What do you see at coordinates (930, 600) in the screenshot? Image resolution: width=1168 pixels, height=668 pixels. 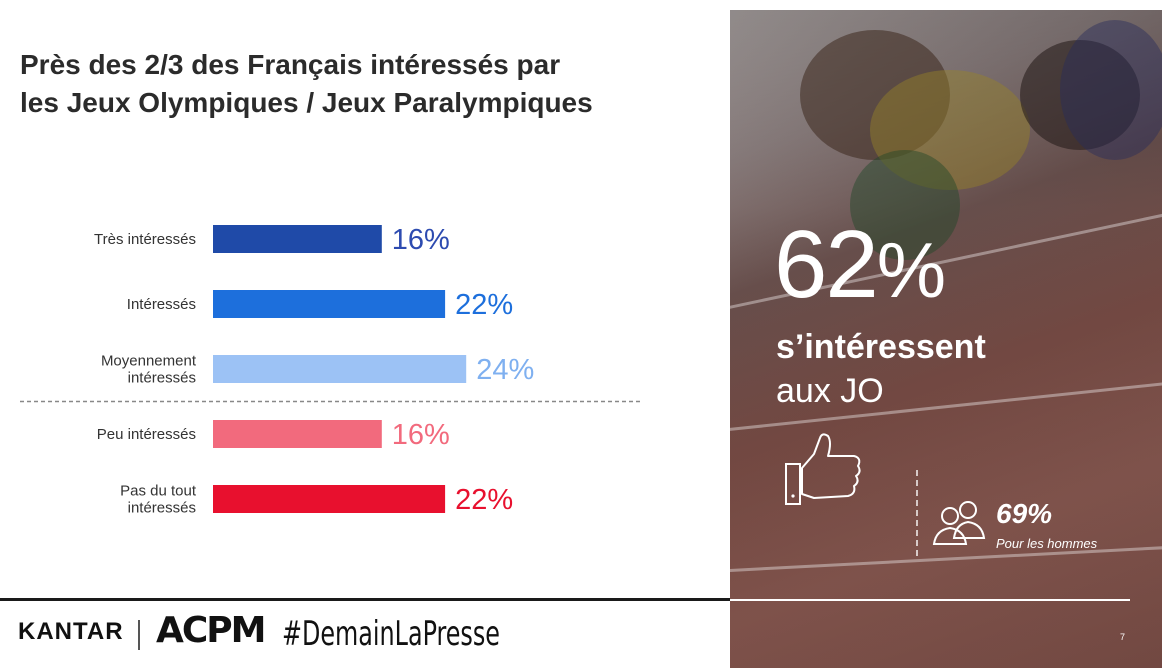 I see `panel-rule` at bounding box center [930, 600].